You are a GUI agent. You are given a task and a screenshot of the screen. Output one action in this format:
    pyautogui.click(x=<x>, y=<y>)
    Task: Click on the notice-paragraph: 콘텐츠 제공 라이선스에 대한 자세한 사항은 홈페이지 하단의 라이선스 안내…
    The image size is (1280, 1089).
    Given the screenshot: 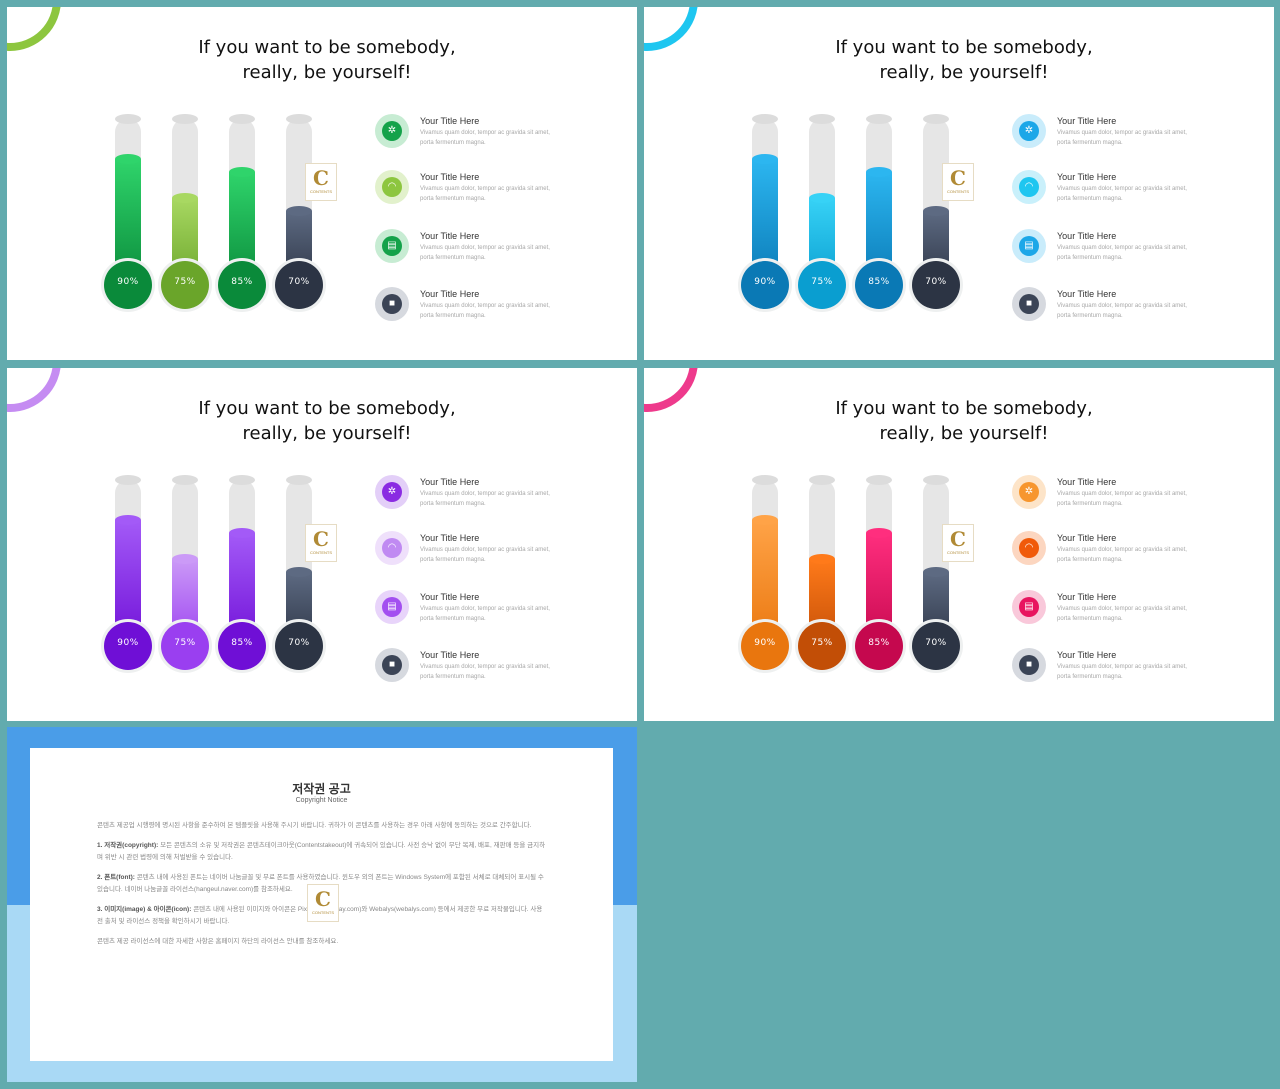 What is the action you would take?
    pyautogui.click(x=323, y=942)
    